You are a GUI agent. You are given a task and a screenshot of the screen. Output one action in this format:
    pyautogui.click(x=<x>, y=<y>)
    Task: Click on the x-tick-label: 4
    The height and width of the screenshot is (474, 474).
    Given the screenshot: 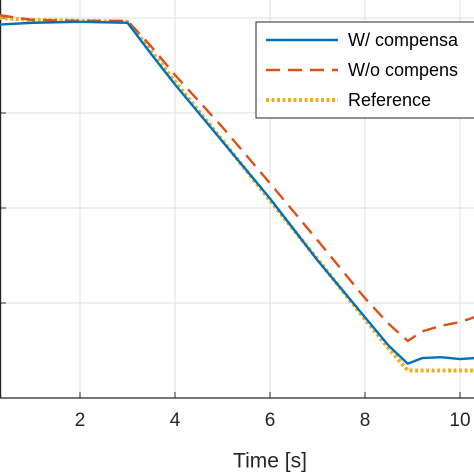 What is the action you would take?
    pyautogui.click(x=175, y=420)
    